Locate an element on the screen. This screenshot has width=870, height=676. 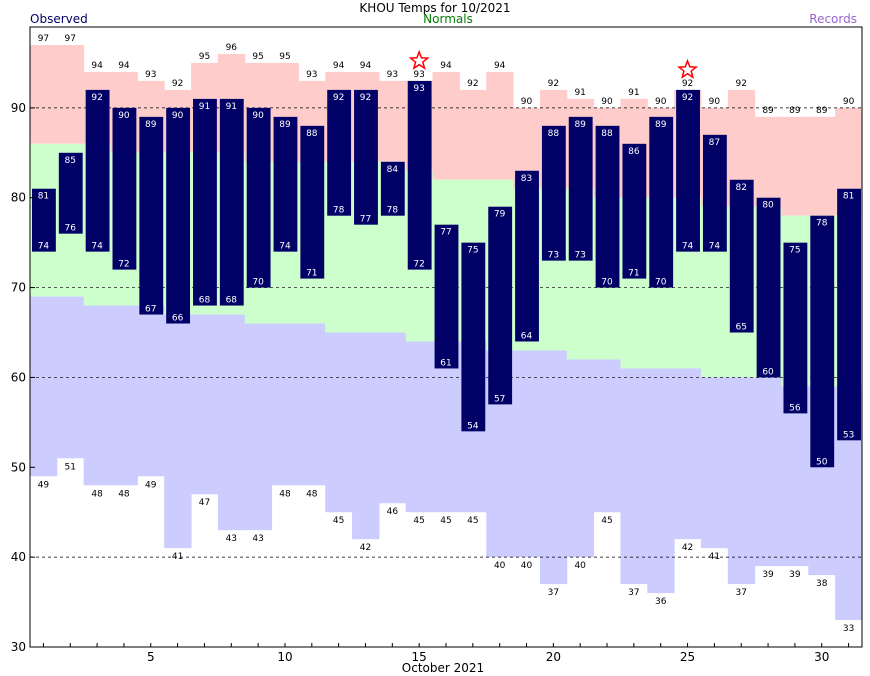
observed-high-label-day-29: 75 is located at coordinates (794, 251).